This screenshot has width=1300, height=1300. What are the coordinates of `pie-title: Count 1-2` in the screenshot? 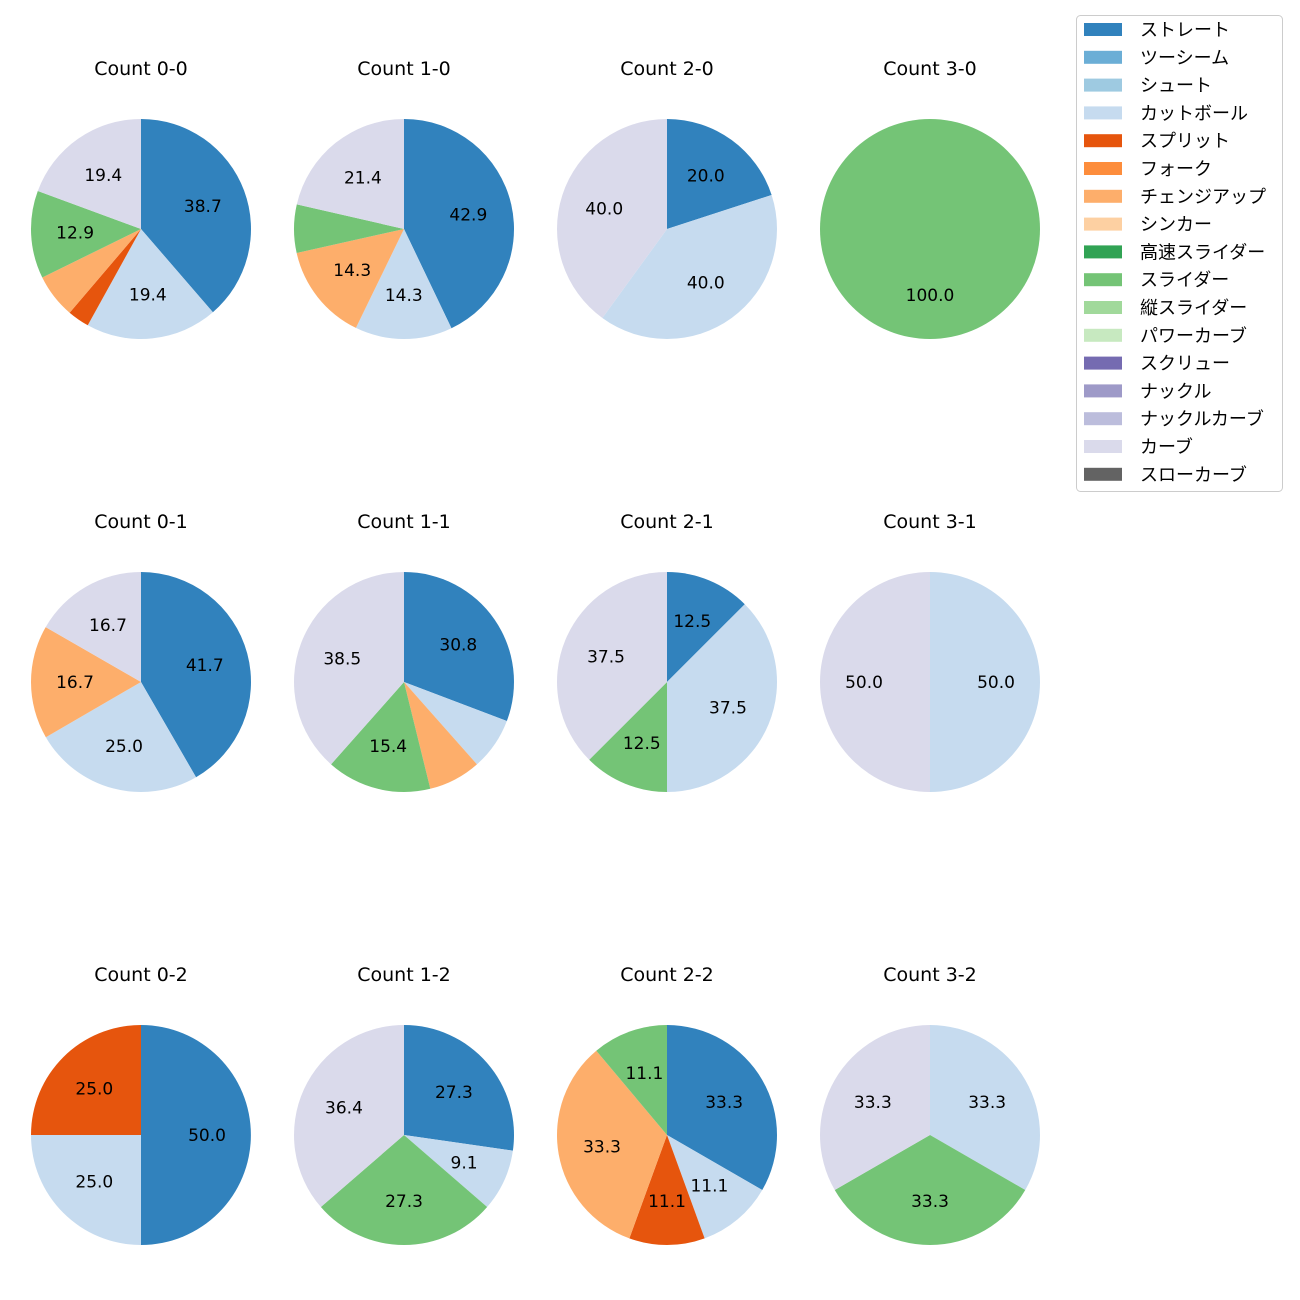 It's located at (404, 975).